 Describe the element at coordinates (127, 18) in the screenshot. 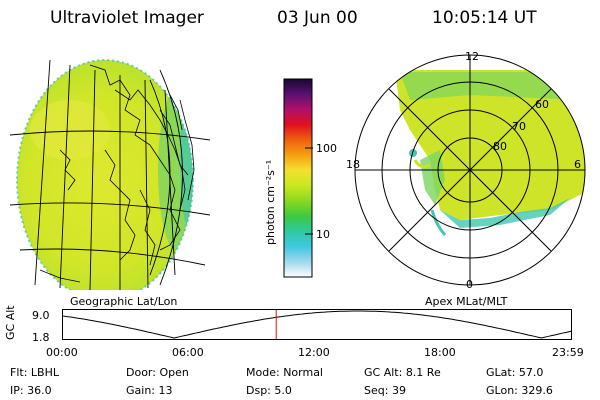

I see `app-title: Ultraviolet Imager` at that location.